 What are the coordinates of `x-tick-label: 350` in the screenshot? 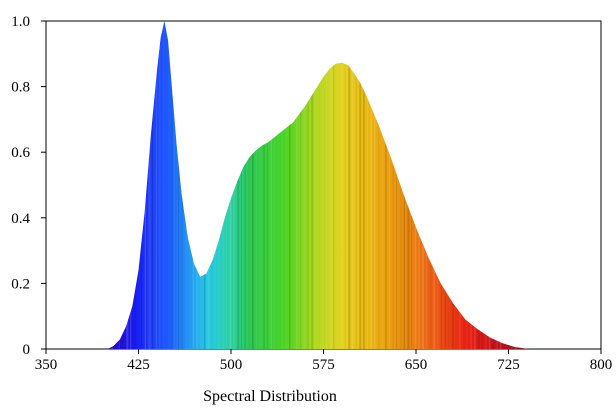 It's located at (46, 365).